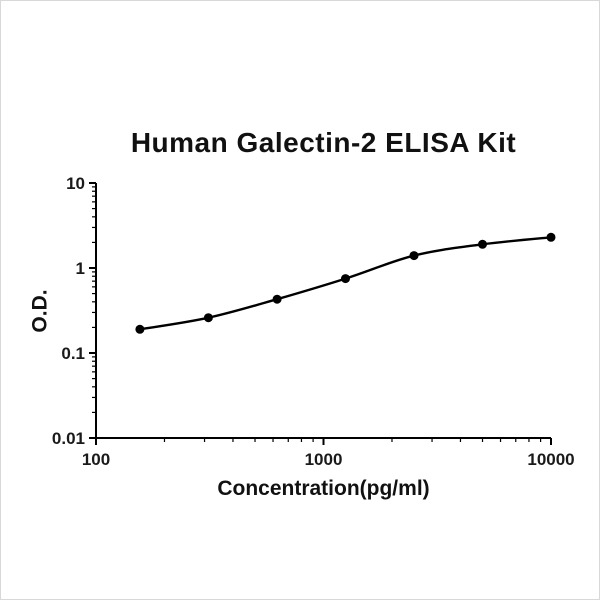 The width and height of the screenshot is (600, 600). I want to click on x-tick-label: 10000, so click(550, 459).